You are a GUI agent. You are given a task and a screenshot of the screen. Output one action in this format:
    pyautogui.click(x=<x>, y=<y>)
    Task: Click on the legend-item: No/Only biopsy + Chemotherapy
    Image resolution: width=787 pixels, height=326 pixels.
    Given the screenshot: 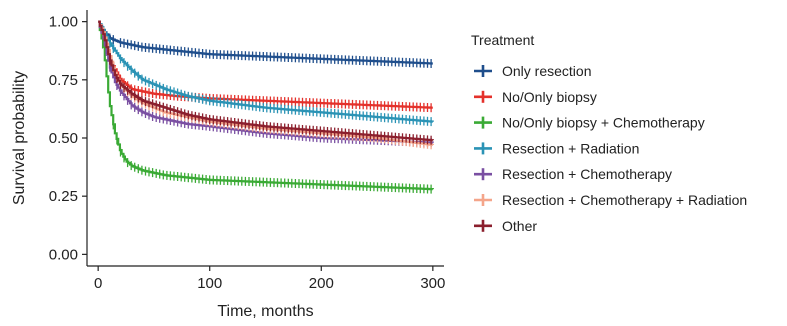 What is the action you would take?
    pyautogui.click(x=589, y=123)
    